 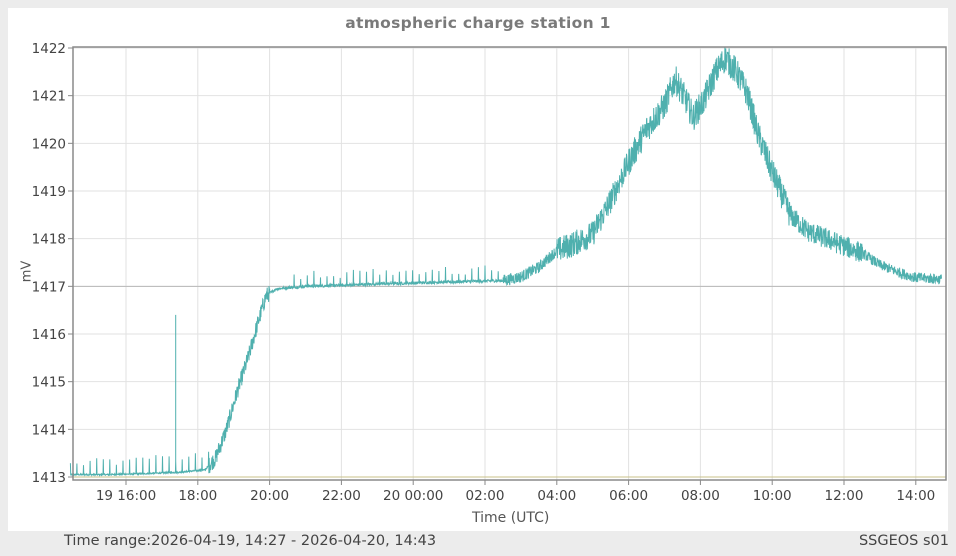 What do you see at coordinates (126, 496) in the screenshot?
I see `x-tick-label: 19 16:00` at bounding box center [126, 496].